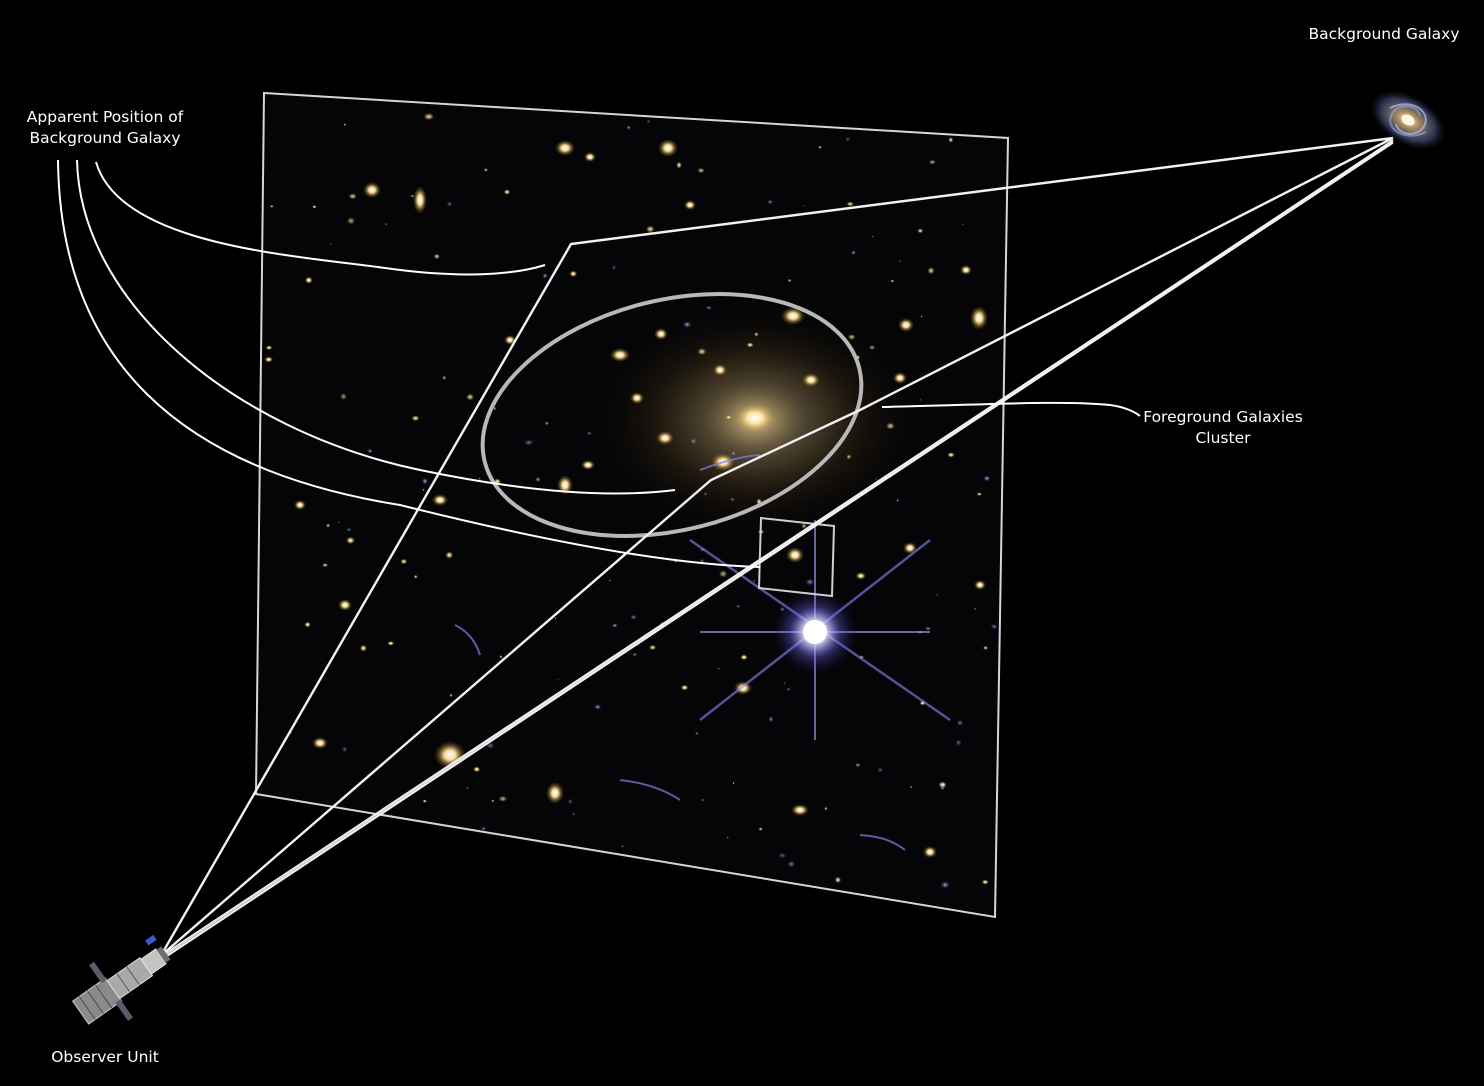  Describe the element at coordinates (1384, 34) in the screenshot. I see `background-galaxy-label: Background Galaxy` at that location.